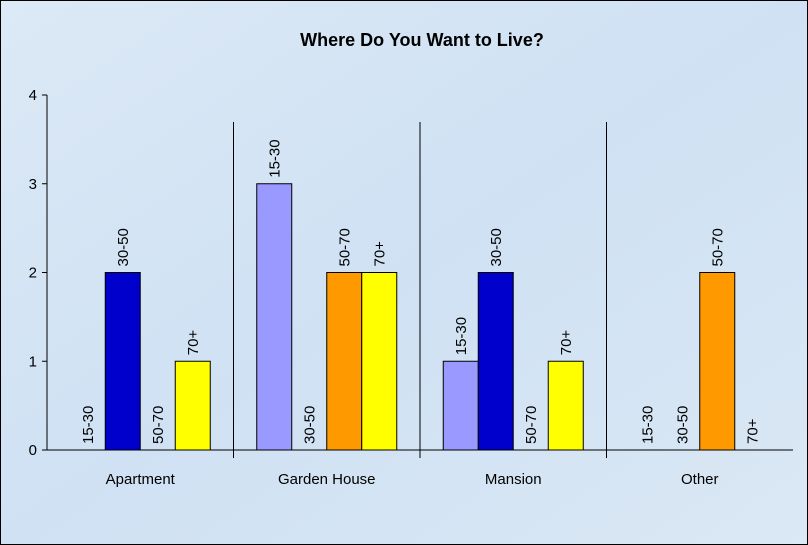 The width and height of the screenshot is (808, 545). Describe the element at coordinates (141, 479) in the screenshot. I see `x-tick-label: Apartment` at that location.